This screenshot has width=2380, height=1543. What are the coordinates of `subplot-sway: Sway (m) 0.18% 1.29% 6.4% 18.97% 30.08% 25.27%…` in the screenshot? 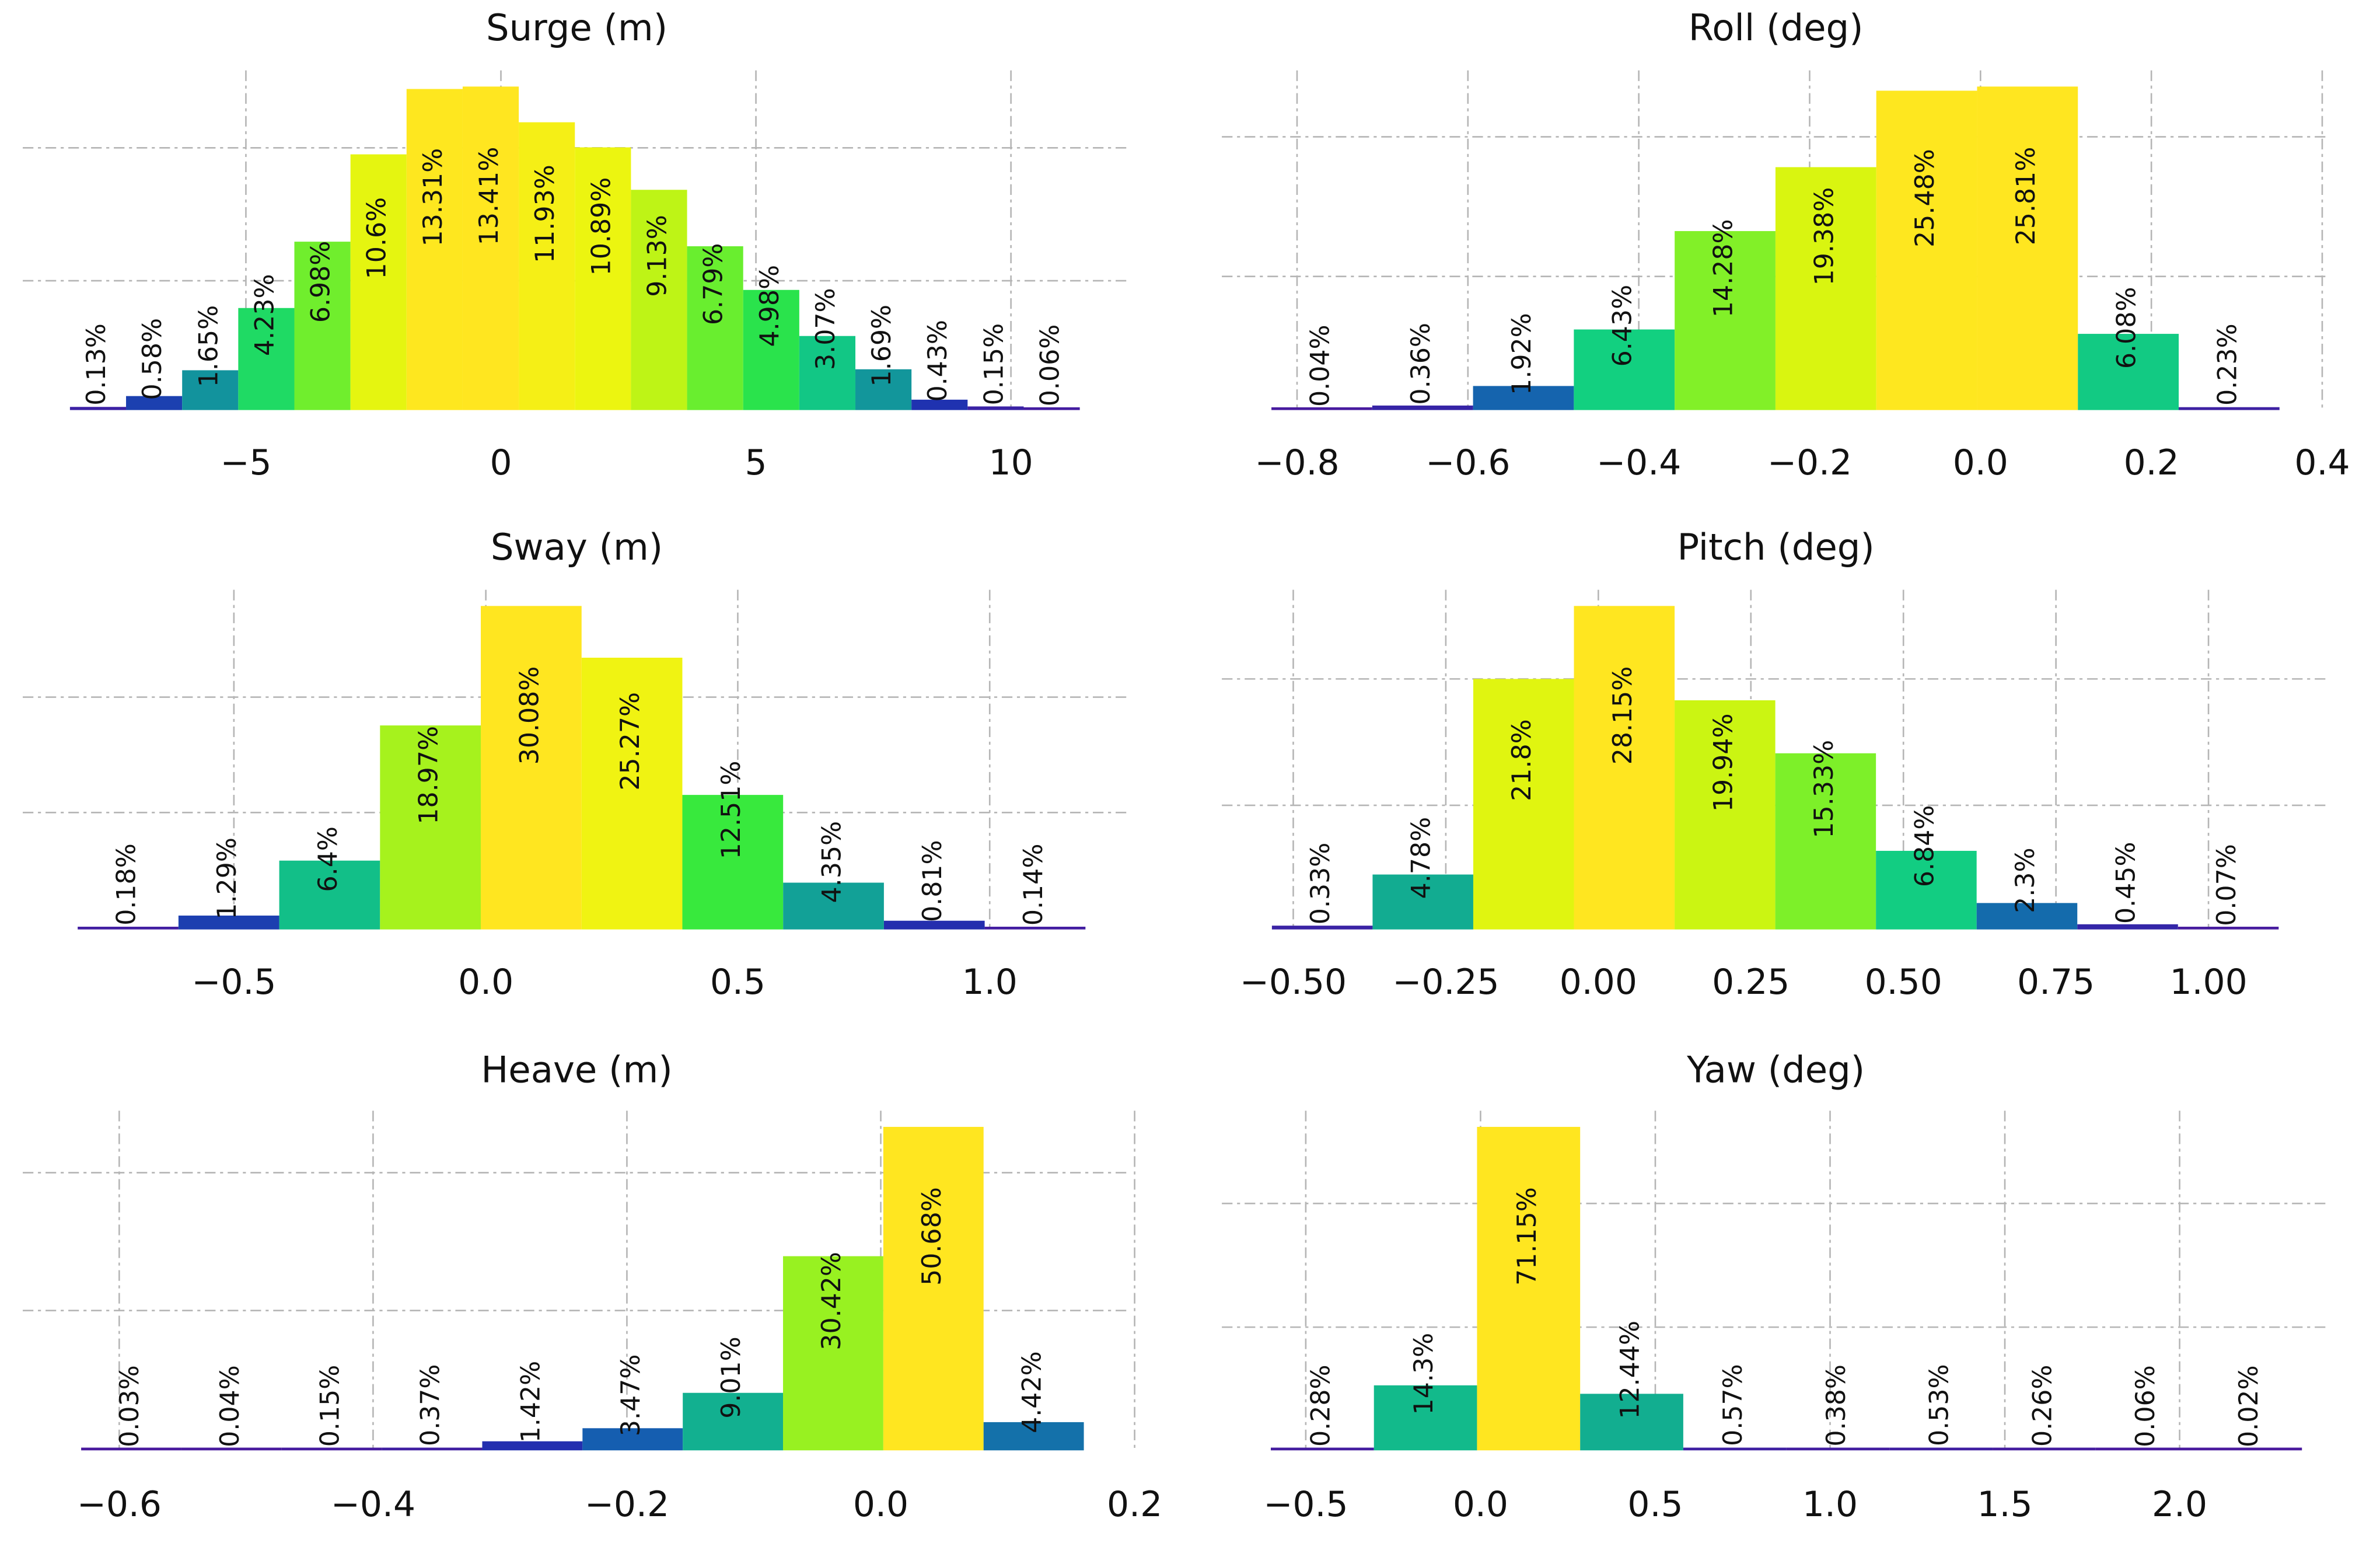 It's located at (577, 764).